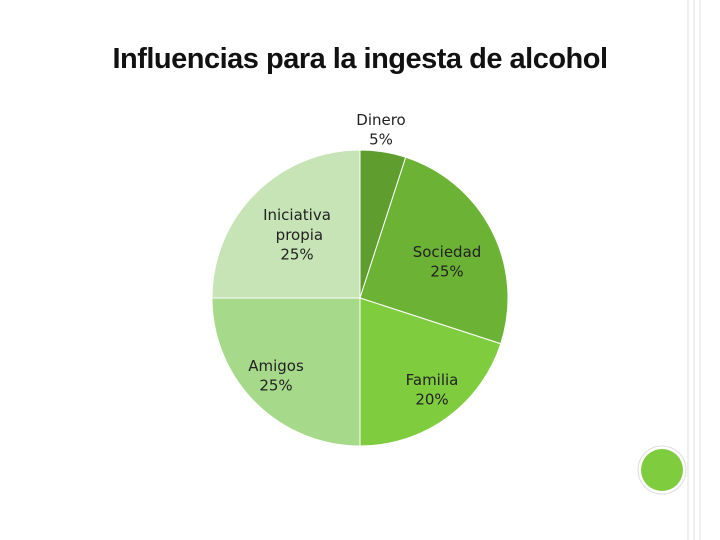 This screenshot has width=720, height=540. I want to click on slice-label: Familia, so click(432, 380).